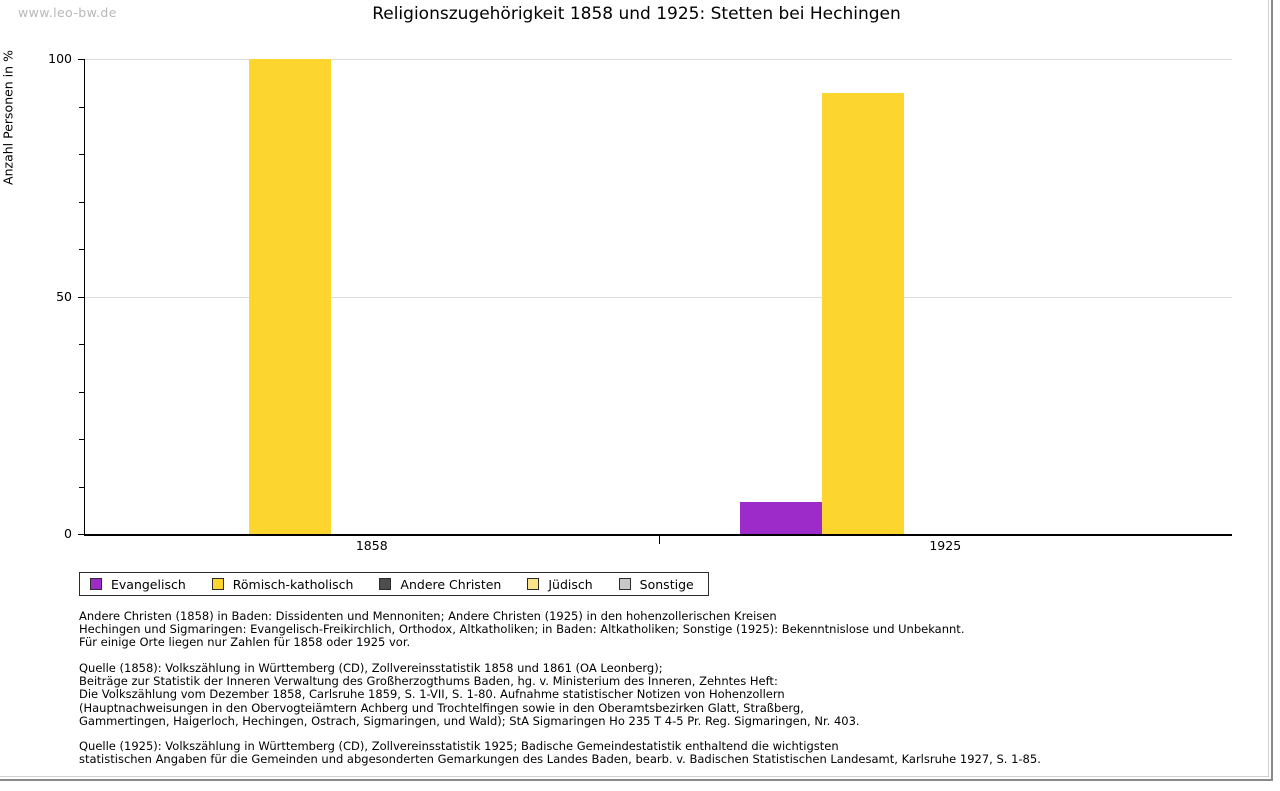 Image resolution: width=1280 pixels, height=791 pixels. I want to click on legend-item: Andere Christen, so click(440, 584).